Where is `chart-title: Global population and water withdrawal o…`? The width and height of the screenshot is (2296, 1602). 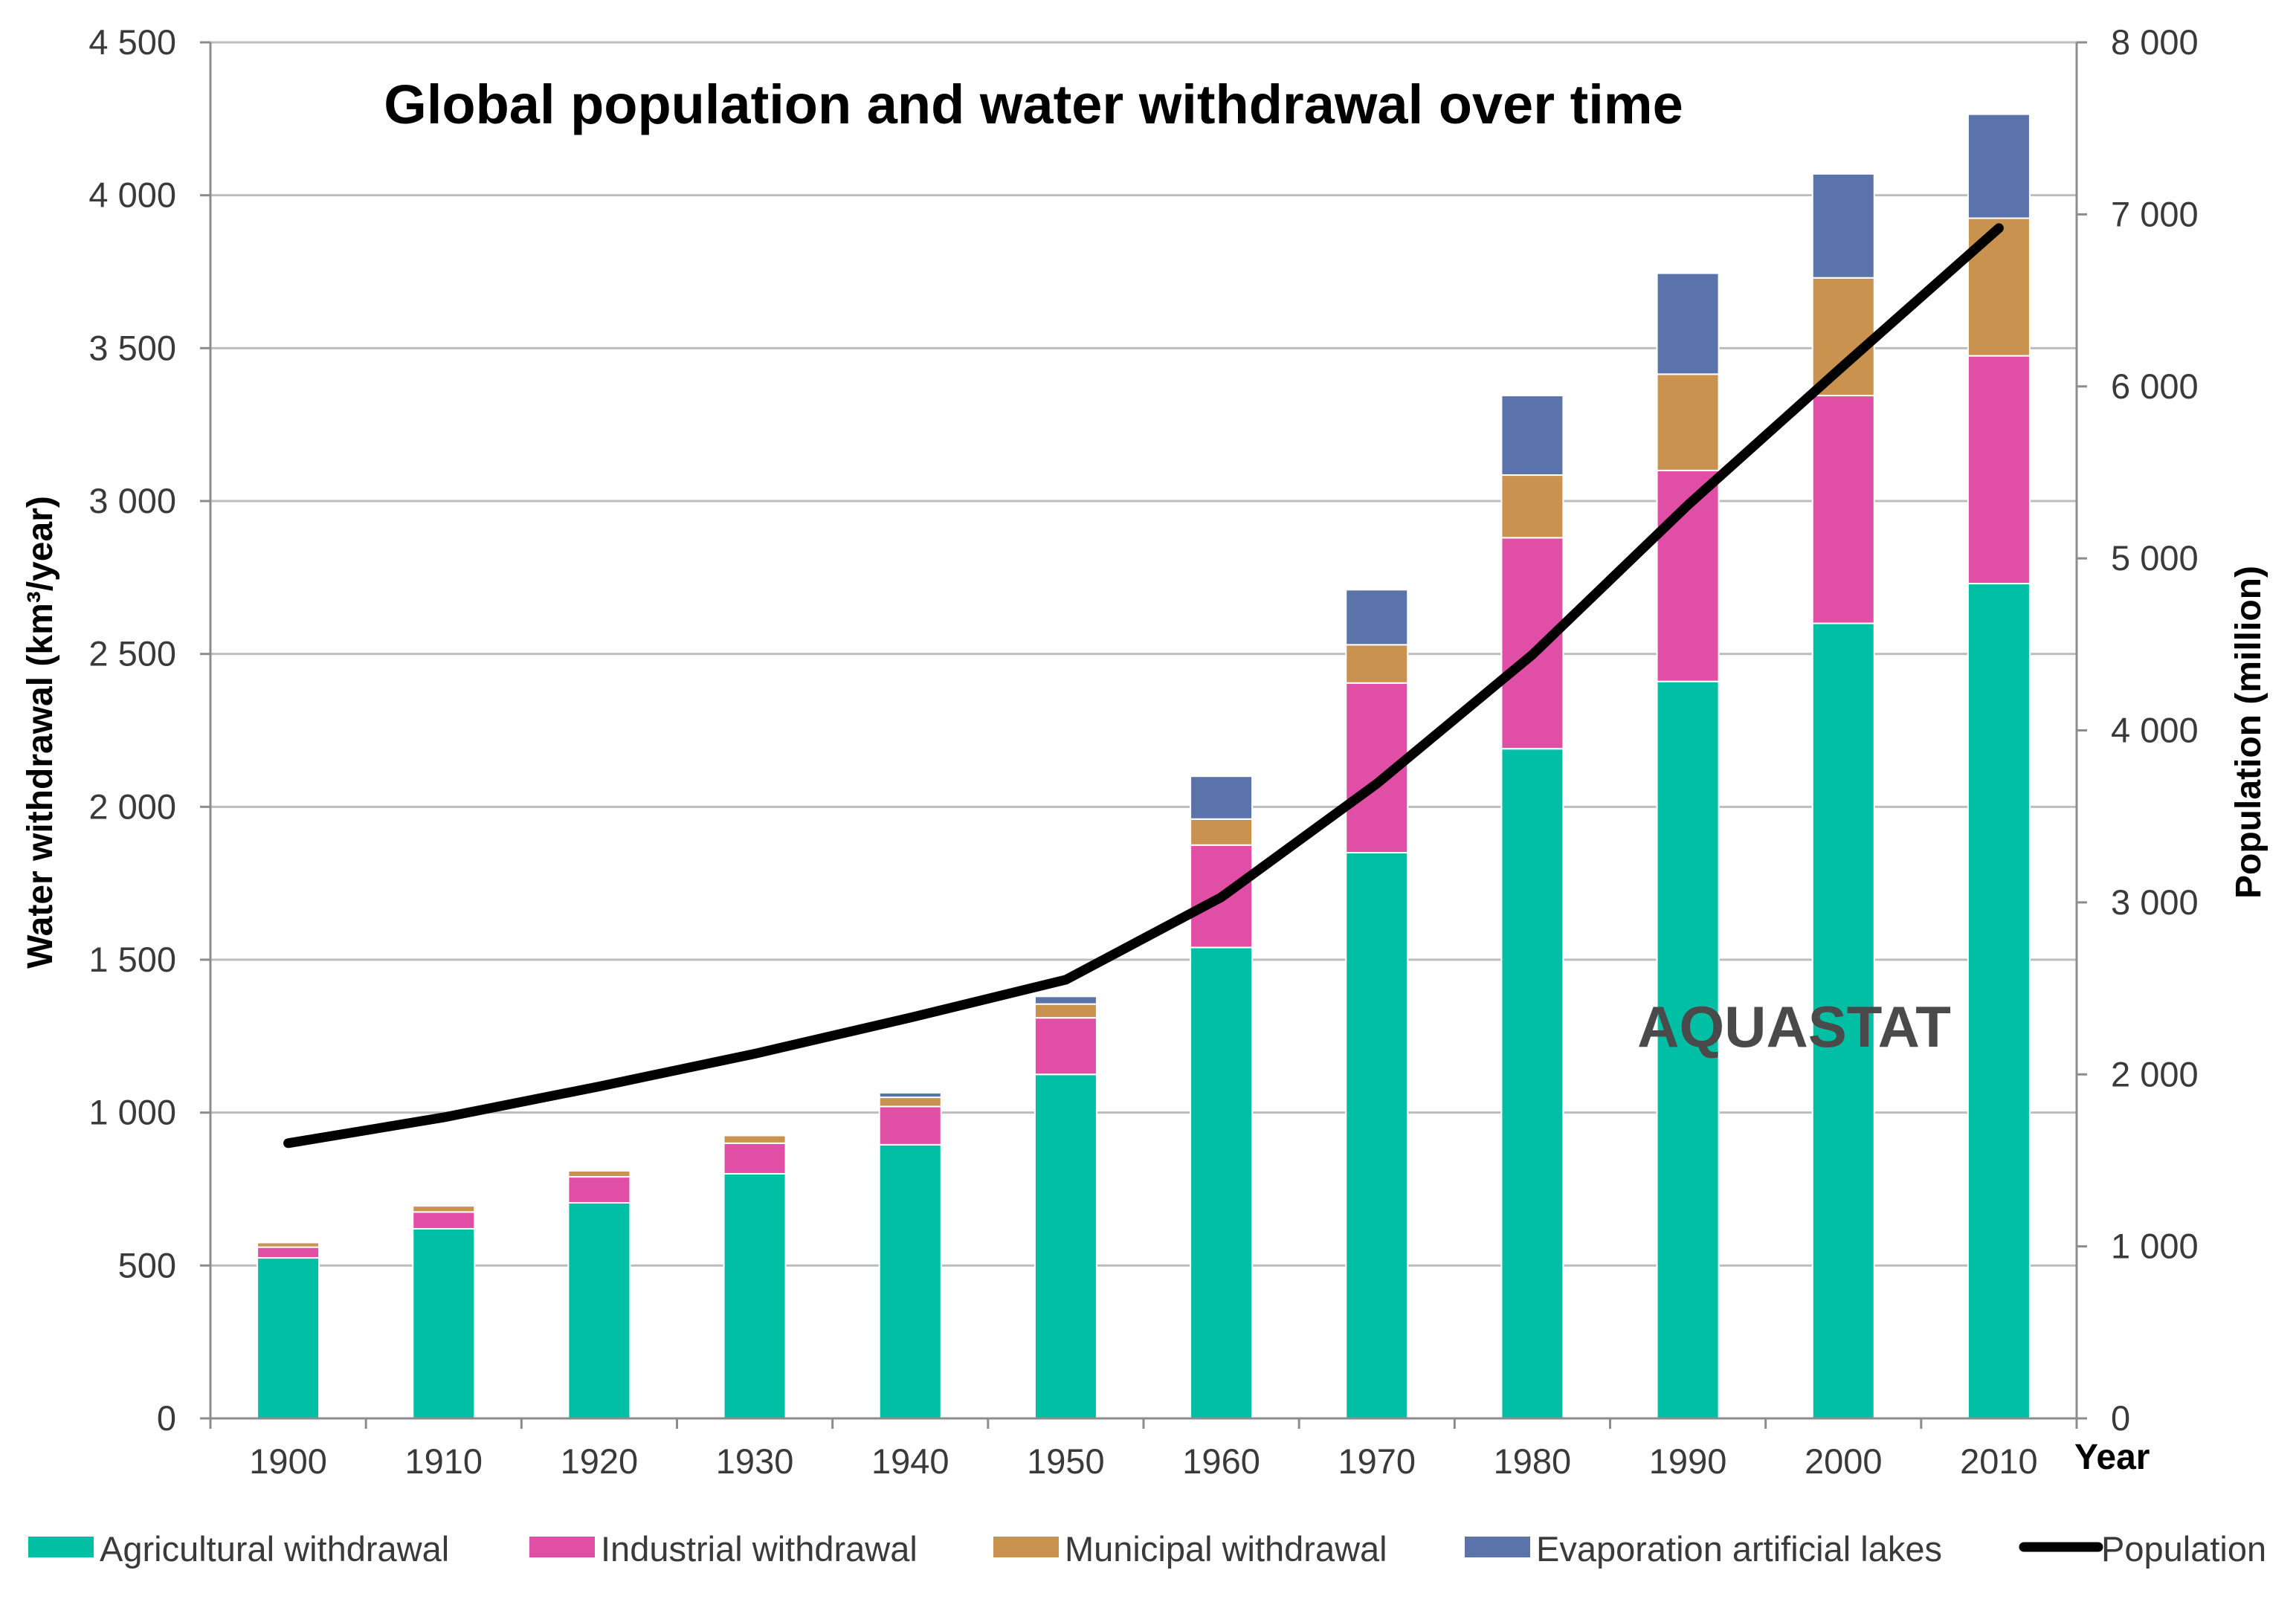 chart-title: Global population and water withdrawal o… is located at coordinates (1033, 105).